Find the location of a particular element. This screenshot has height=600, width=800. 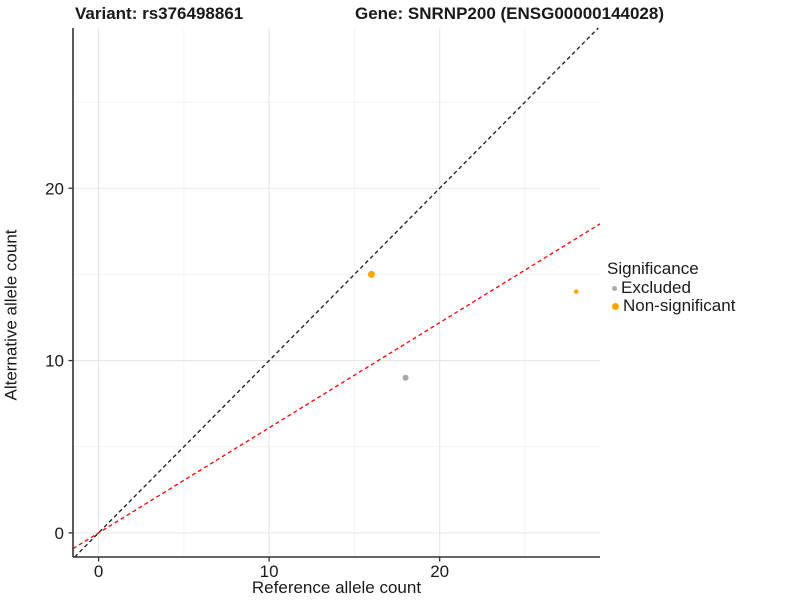

legend-item-label: Non-significant is located at coordinates (679, 305).